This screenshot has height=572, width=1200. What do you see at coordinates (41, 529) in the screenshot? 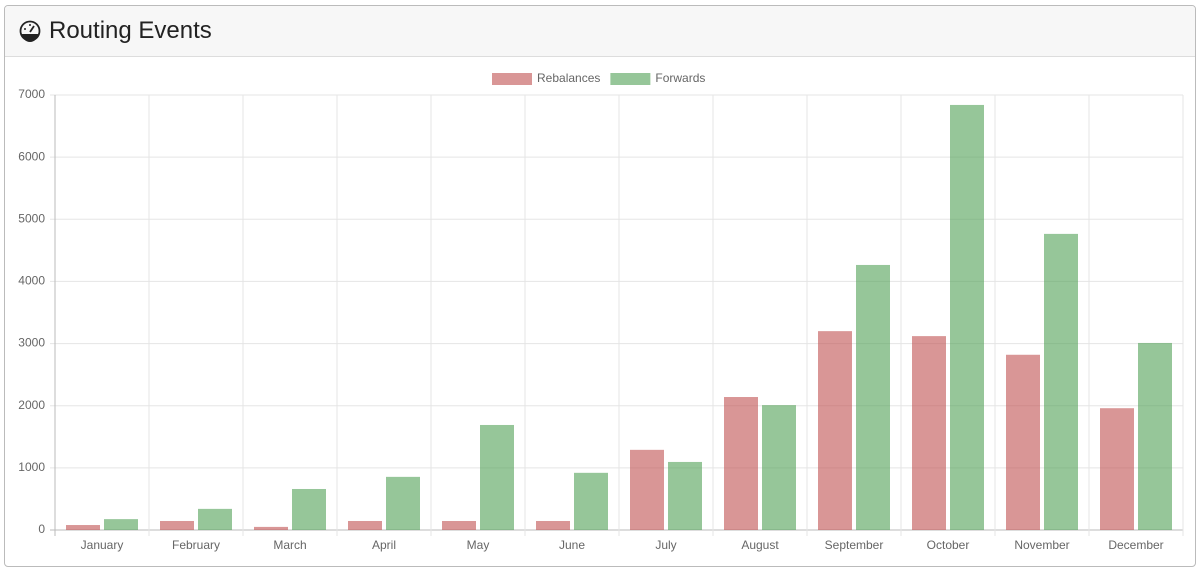
I see `y-tick-label: 0` at bounding box center [41, 529].